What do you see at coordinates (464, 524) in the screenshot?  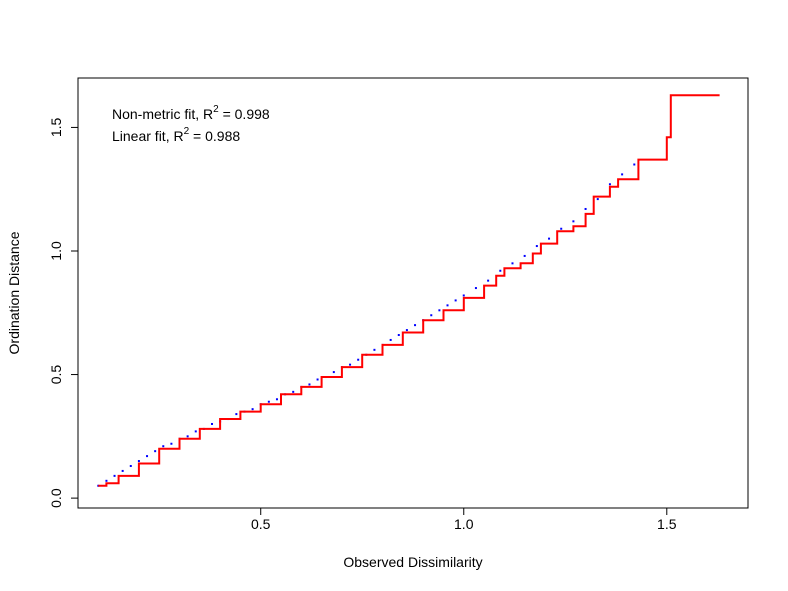 I see `x-tick-label: 1.0` at bounding box center [464, 524].